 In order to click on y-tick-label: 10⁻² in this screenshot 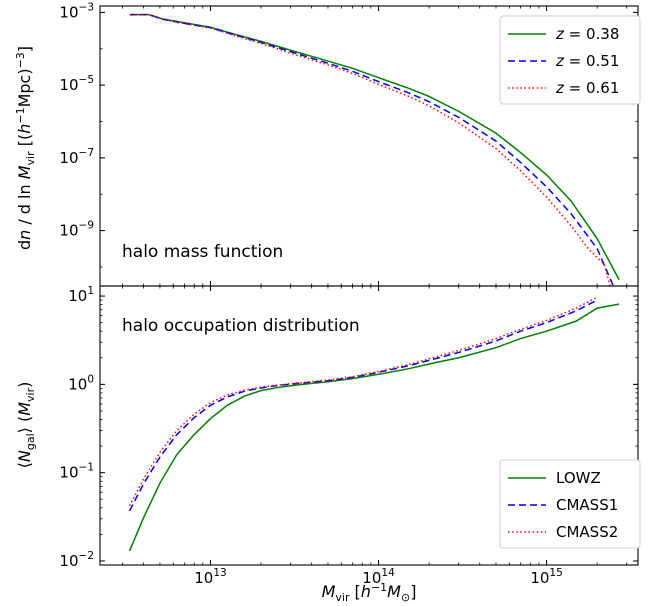, I will do `click(76, 560)`.